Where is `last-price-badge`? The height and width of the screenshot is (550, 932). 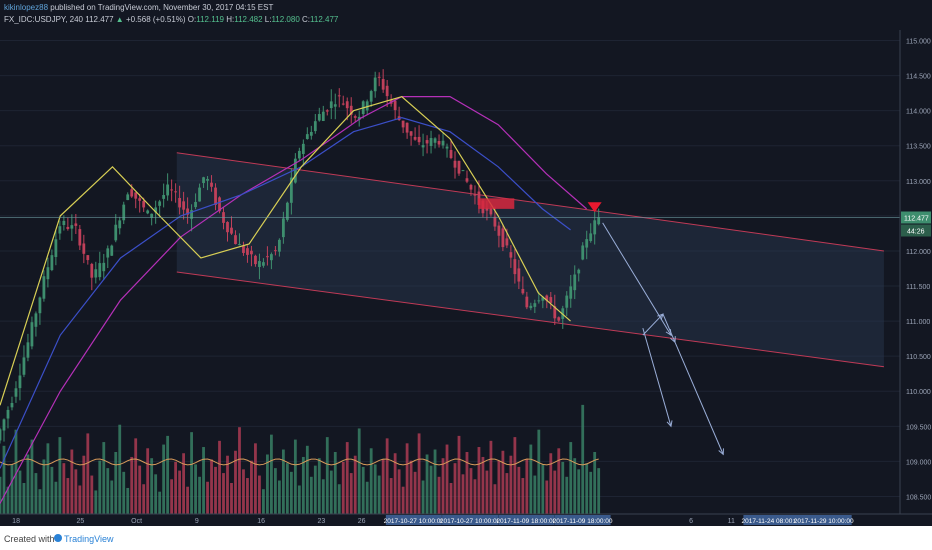
last-price-badge is located at coordinates (916, 217).